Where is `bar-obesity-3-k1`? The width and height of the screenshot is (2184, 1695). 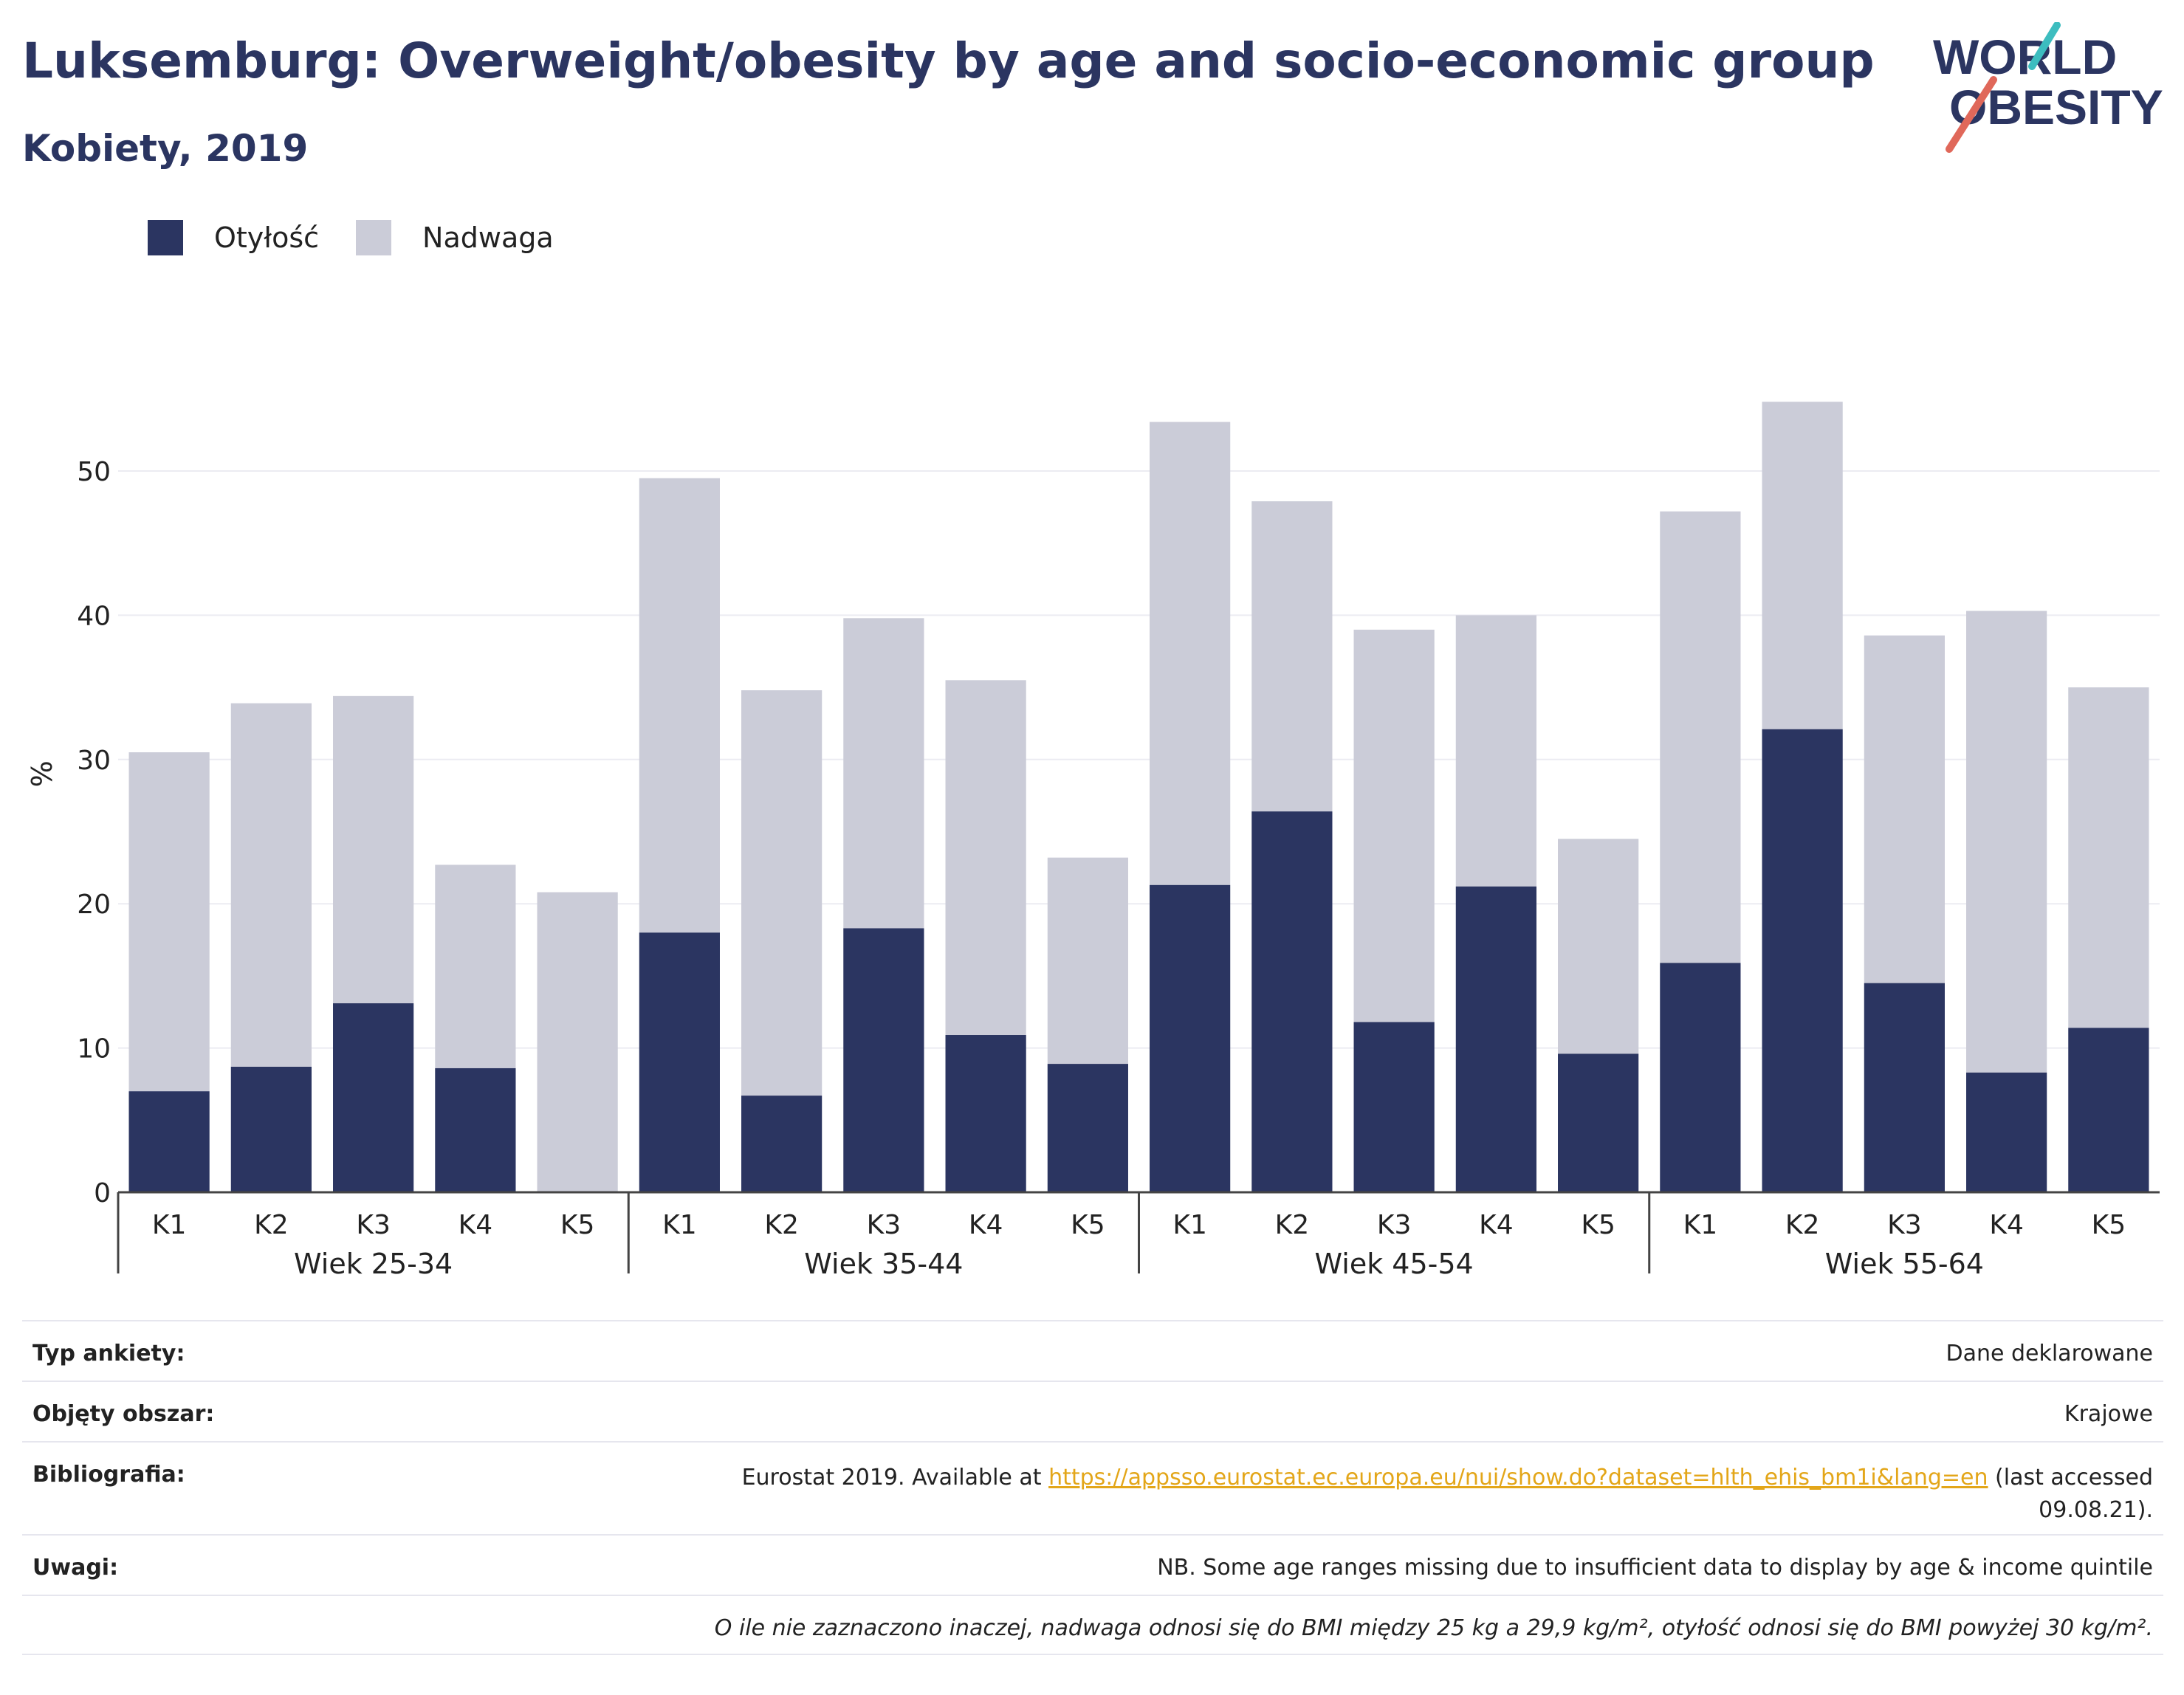 bar-obesity-3-k1 is located at coordinates (1190, 1038).